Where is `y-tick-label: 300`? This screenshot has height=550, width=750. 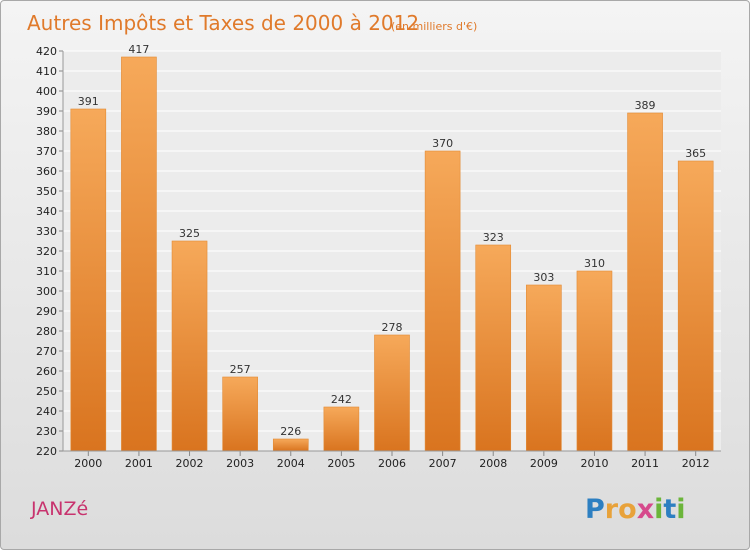 y-tick-label: 300 is located at coordinates (46, 291).